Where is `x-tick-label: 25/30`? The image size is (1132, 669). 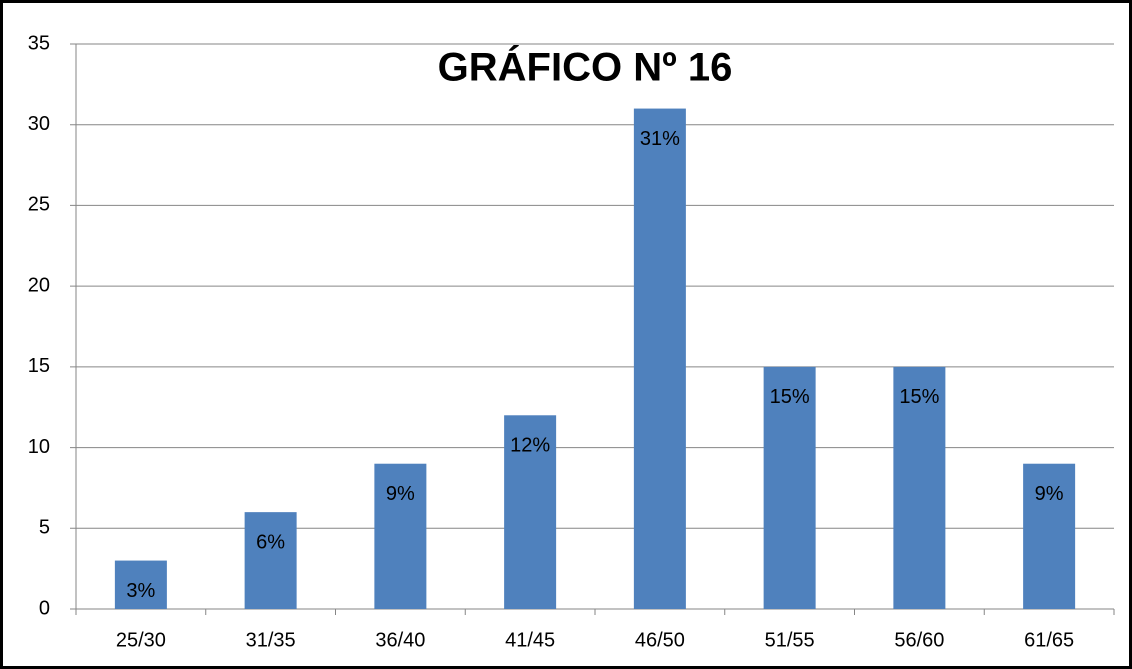
x-tick-label: 25/30 is located at coordinates (141, 640).